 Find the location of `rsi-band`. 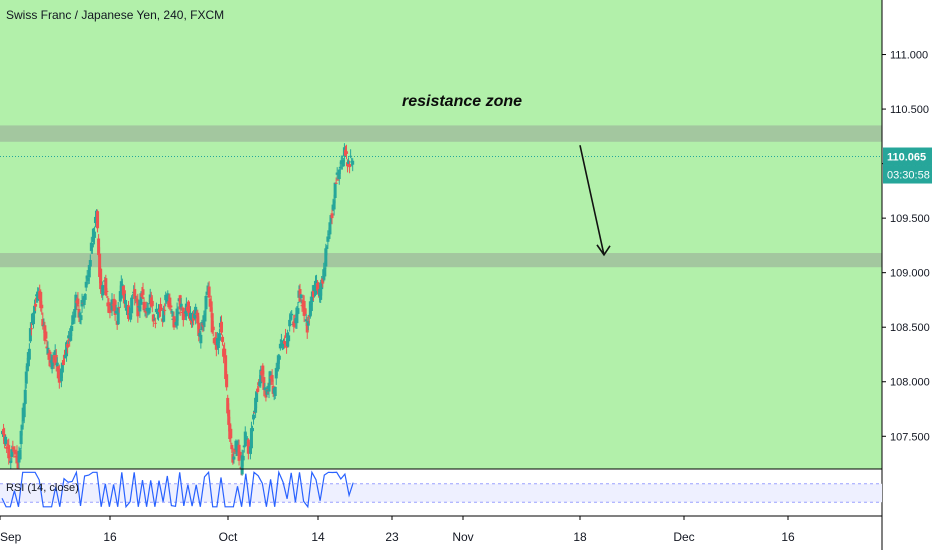

rsi-band is located at coordinates (441, 493).